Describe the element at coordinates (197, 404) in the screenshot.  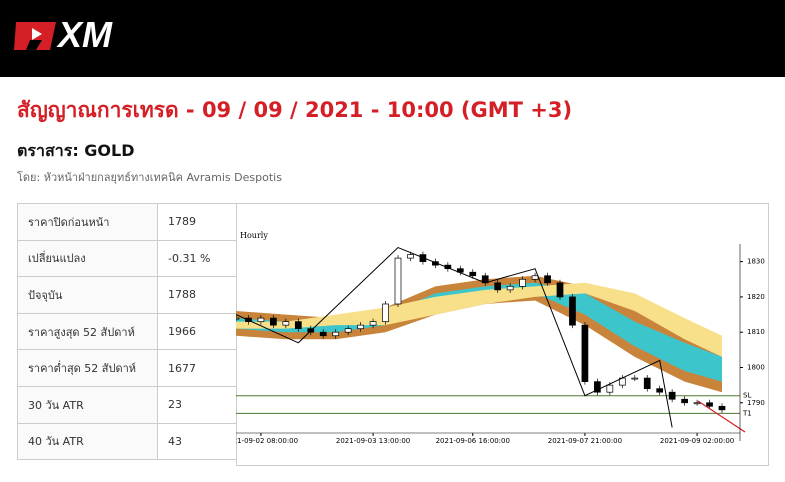
I see `cell-value: 23` at that location.